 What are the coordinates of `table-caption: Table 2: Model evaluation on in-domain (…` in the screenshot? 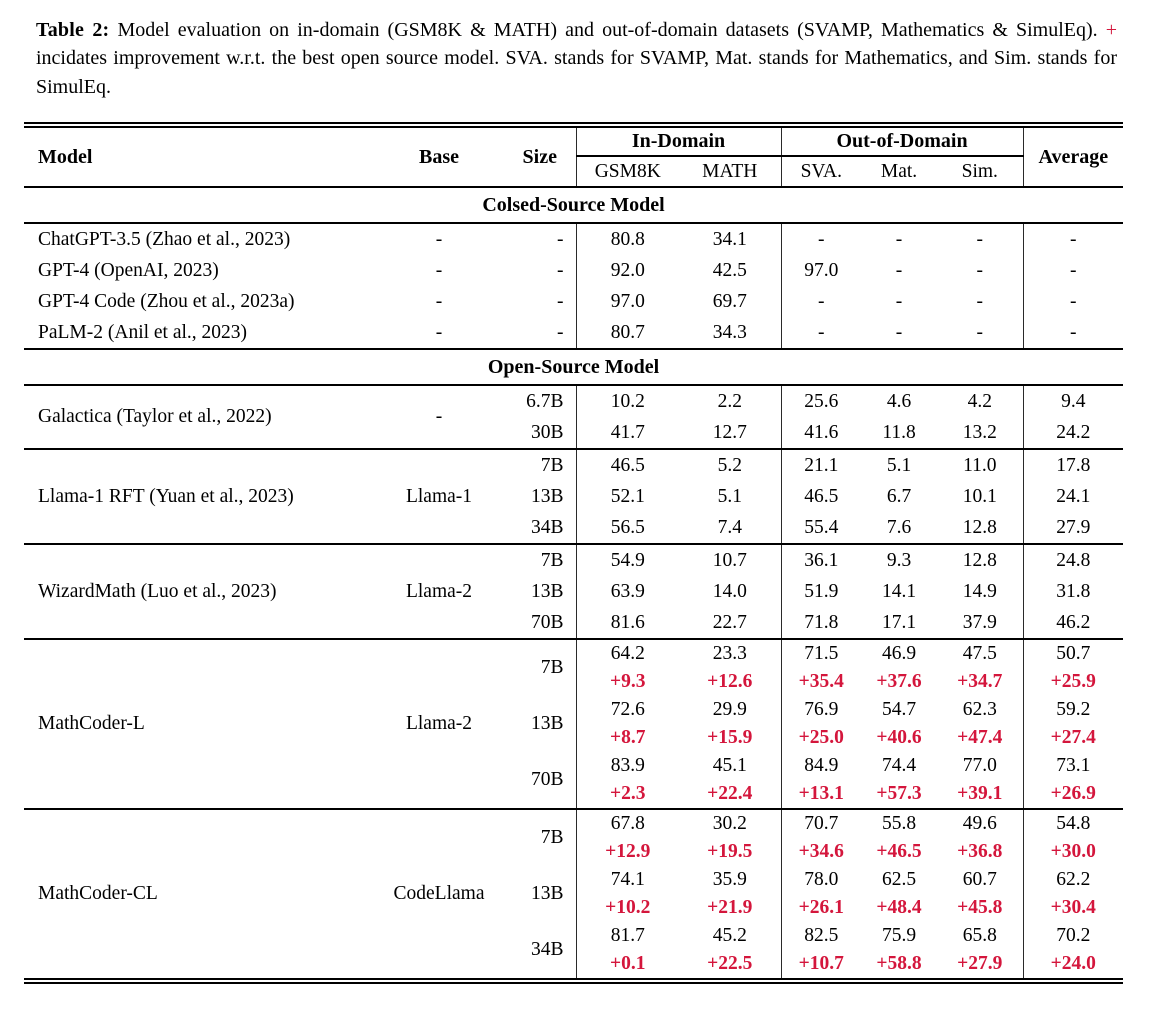 It's located at (576, 58).